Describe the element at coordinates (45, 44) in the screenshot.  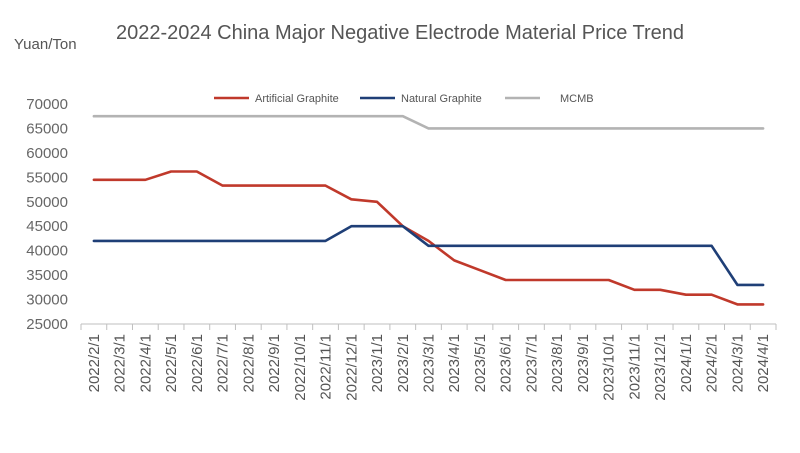
I see `y-axis-unit-label: Yuan/Ton` at that location.